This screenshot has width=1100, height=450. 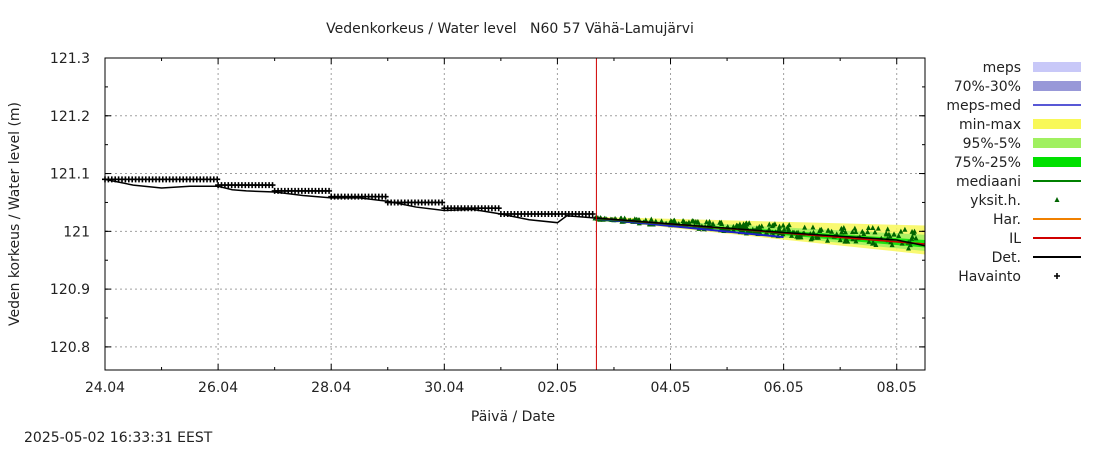 I want to click on legend-label: meps-med, so click(x=983, y=106).